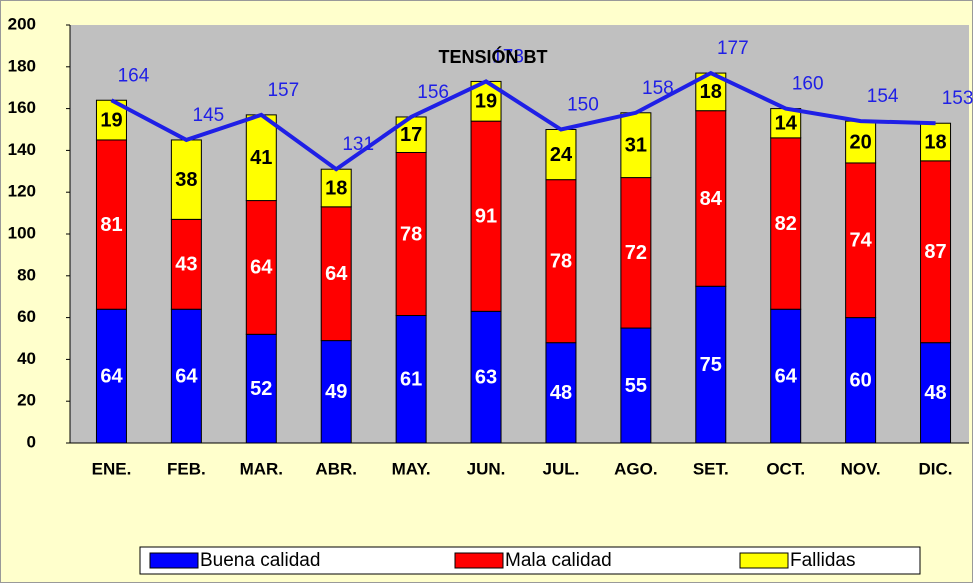  I want to click on value-label: 75, so click(711, 365).